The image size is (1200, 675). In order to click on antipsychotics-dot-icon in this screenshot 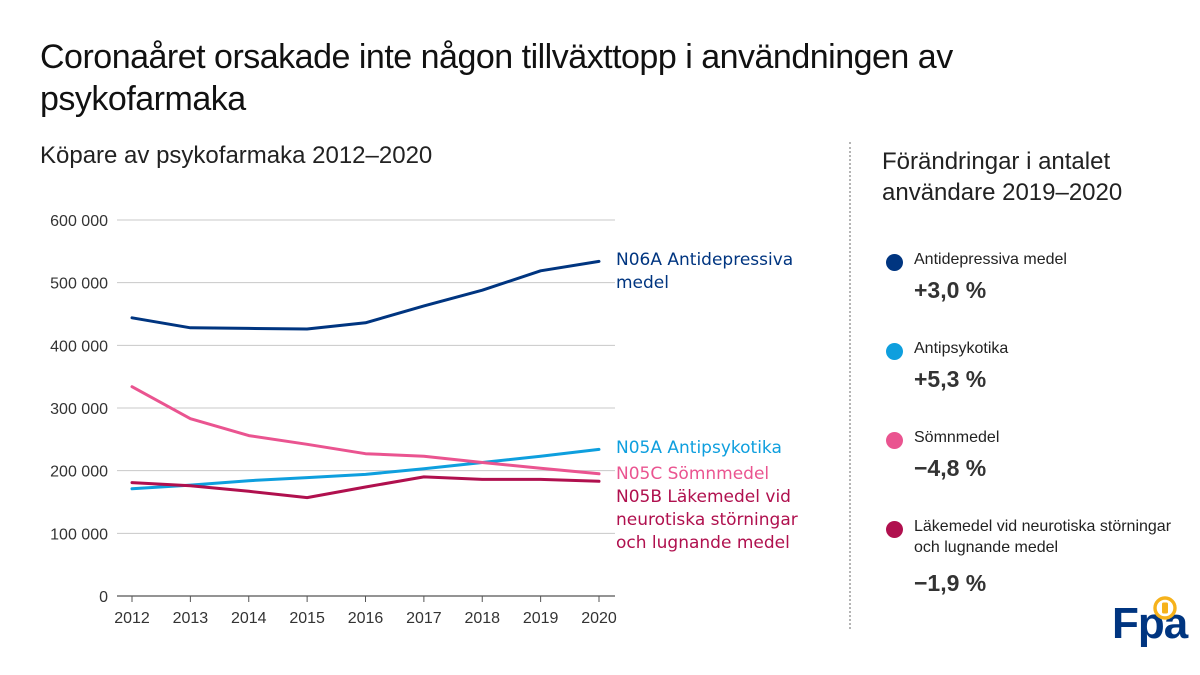, I will do `click(894, 351)`.